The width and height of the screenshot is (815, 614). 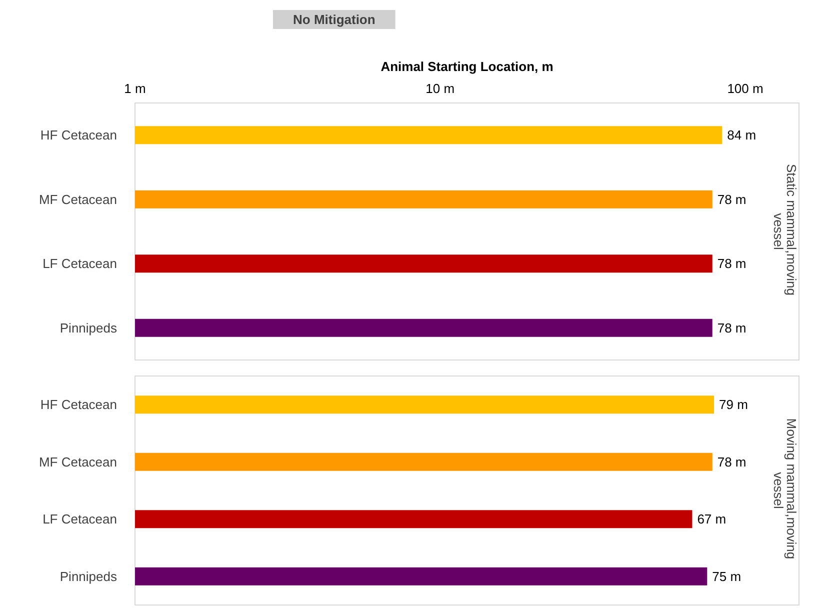 I want to click on y-axis-title: Static mammal,moving vessel, so click(x=785, y=232).